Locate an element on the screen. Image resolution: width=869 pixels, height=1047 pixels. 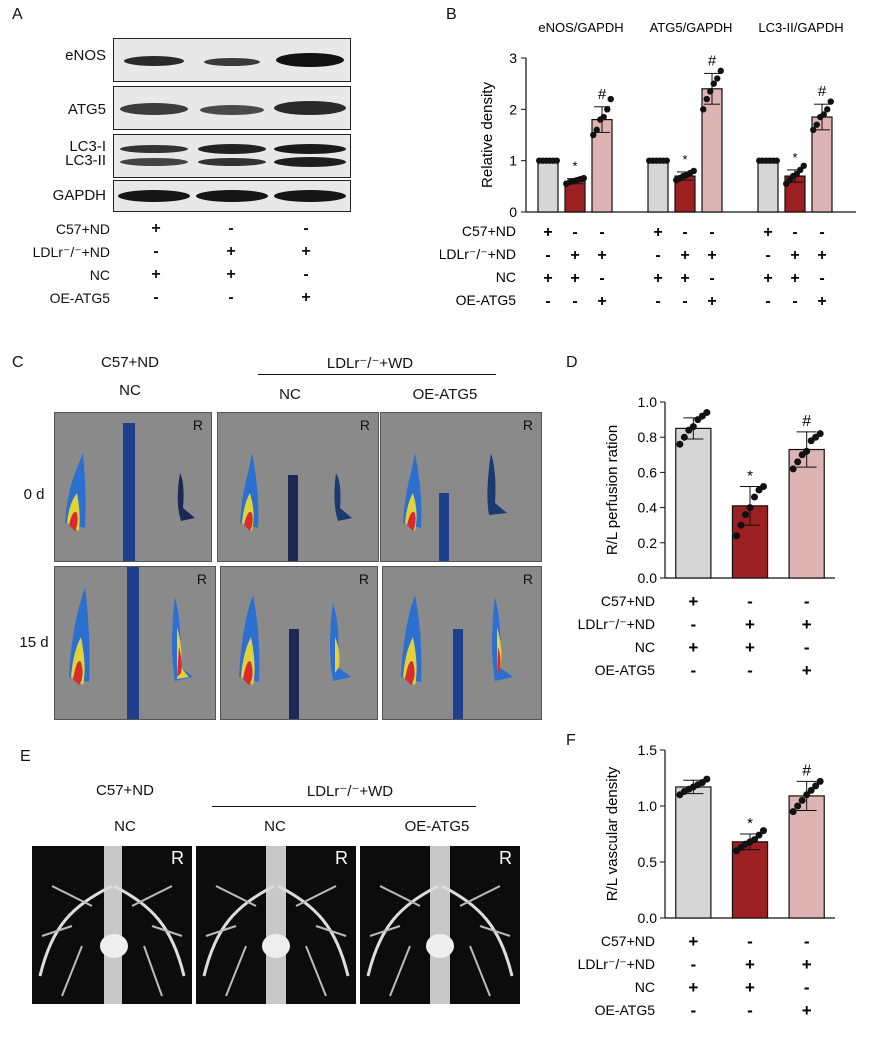
blot-lc3 is located at coordinates (232, 156).